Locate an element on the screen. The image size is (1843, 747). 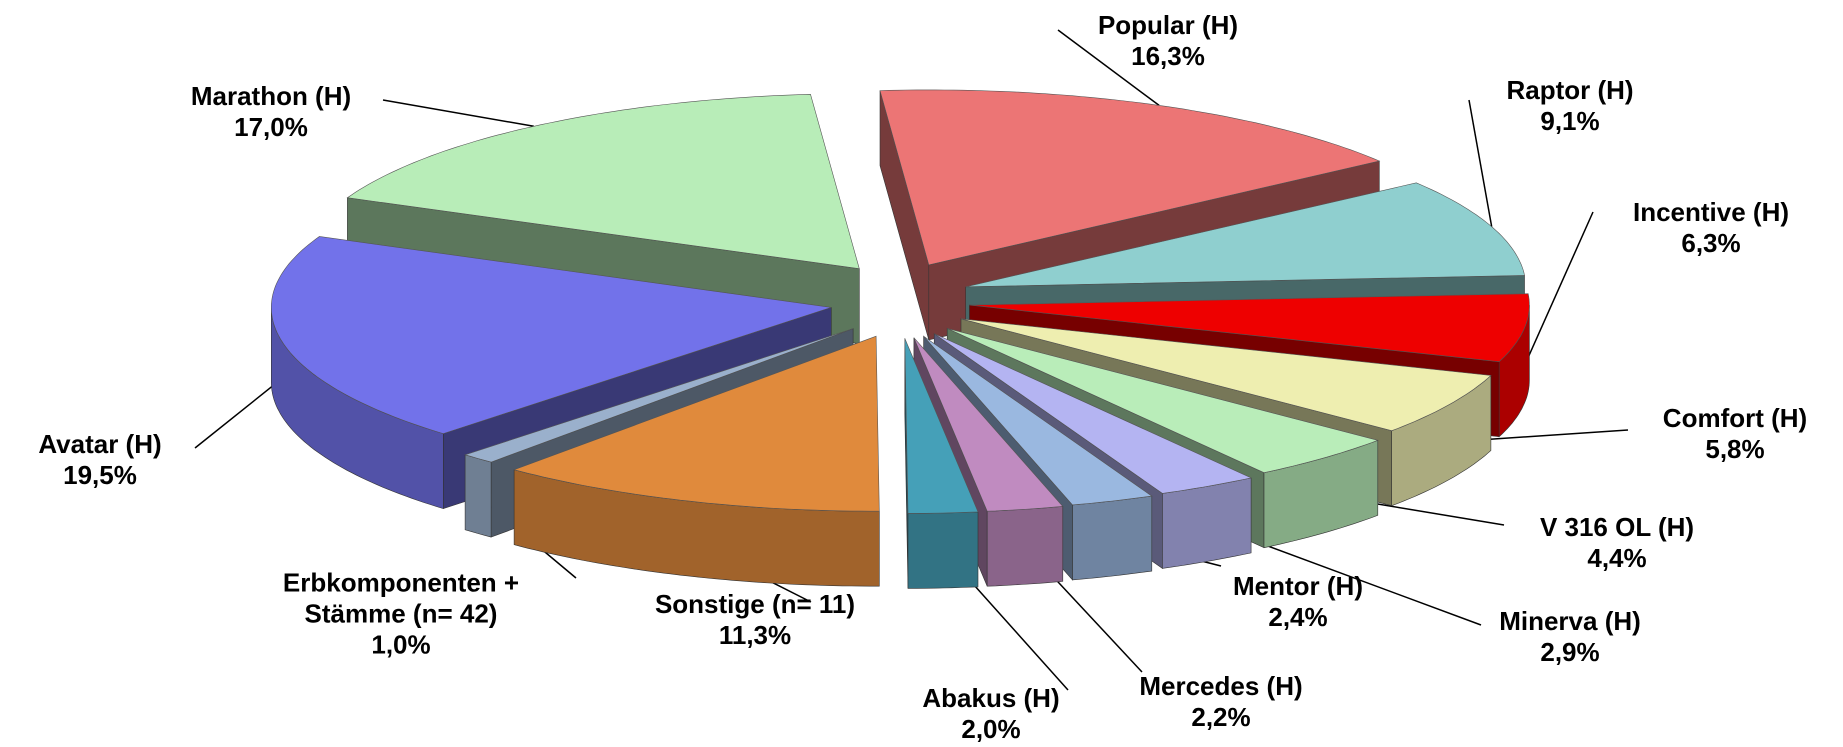
slice-value: 9,1% is located at coordinates (1570, 121).